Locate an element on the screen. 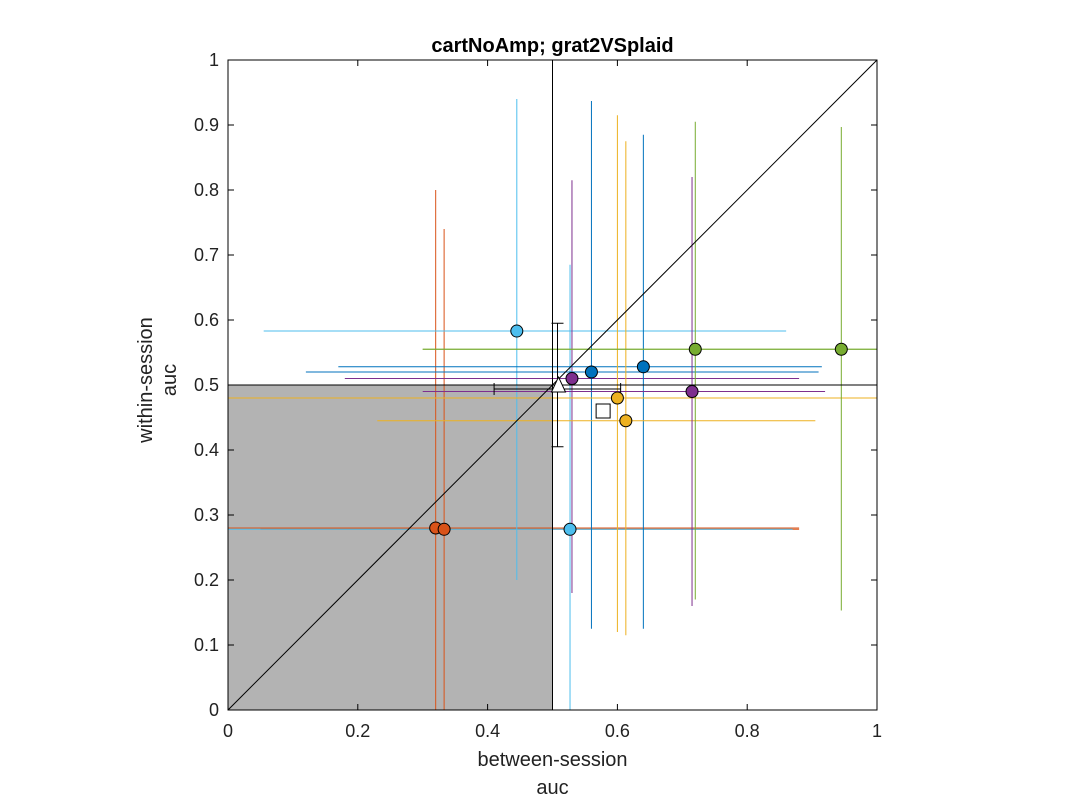 The height and width of the screenshot is (800, 1067). y-tick-label-6: 0.6 is located at coordinates (206, 320).